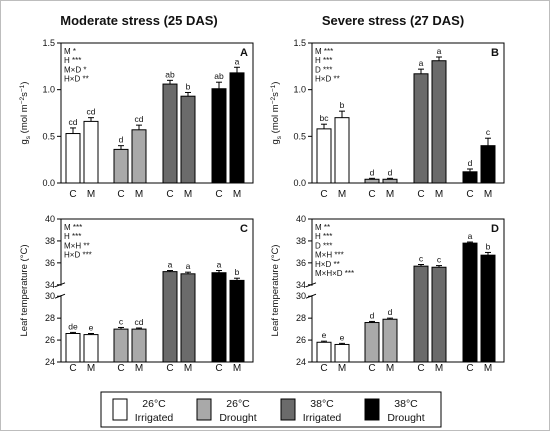 This screenshot has height=432, width=550. I want to click on panel-label: C, so click(244, 229).